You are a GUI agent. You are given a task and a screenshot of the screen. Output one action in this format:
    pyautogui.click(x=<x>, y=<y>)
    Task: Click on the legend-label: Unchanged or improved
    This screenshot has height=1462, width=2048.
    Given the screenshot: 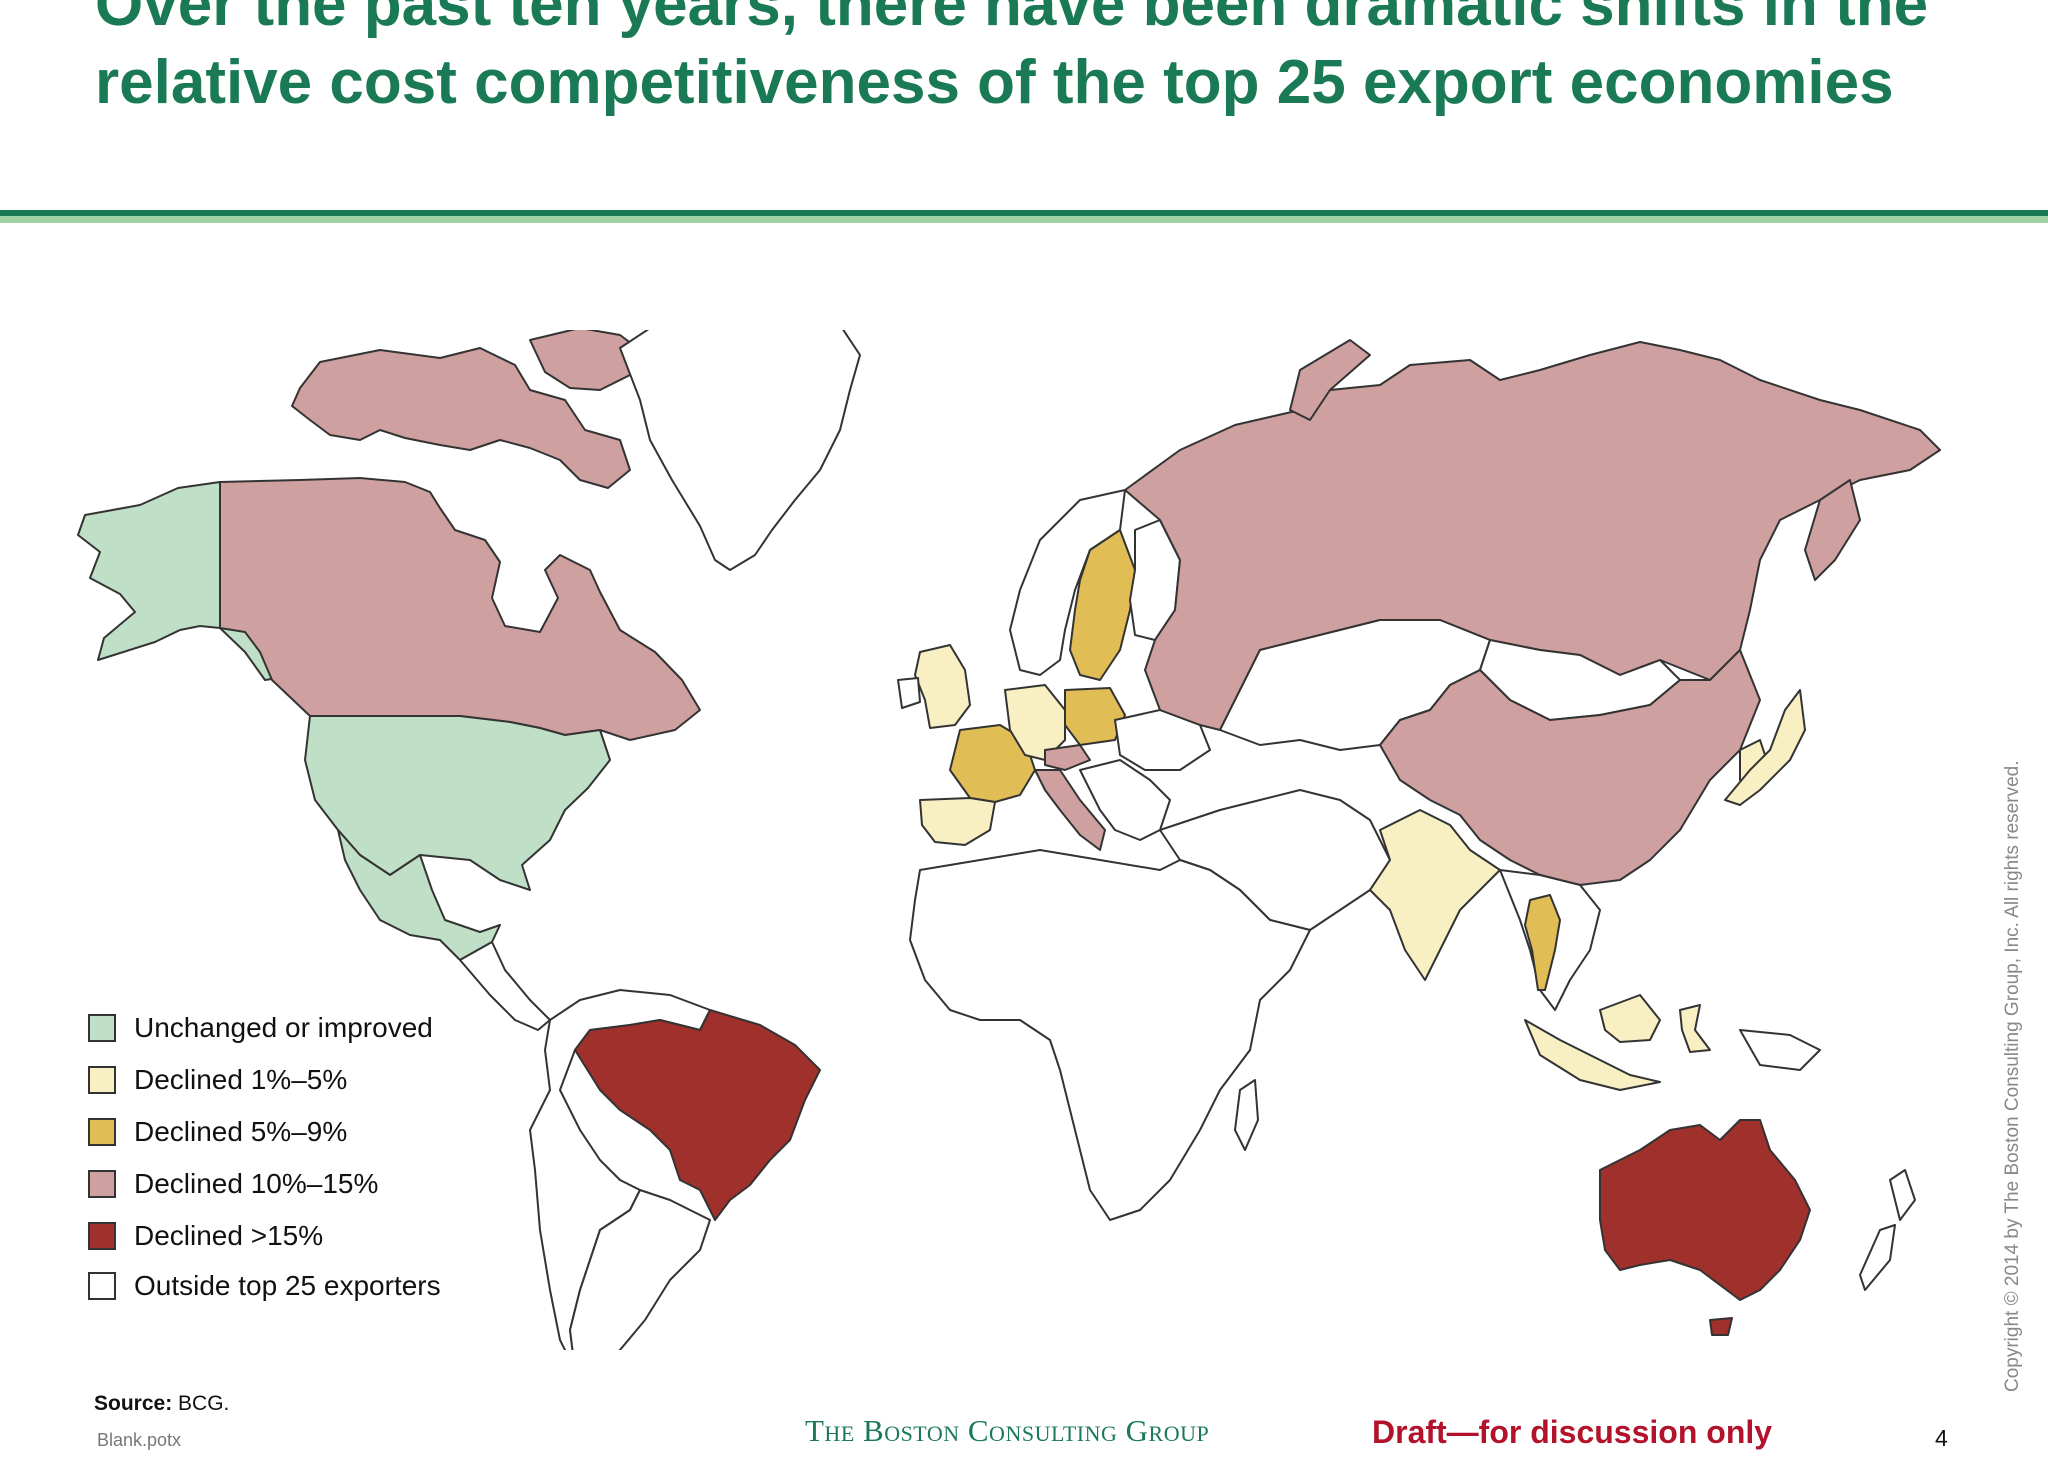 What is the action you would take?
    pyautogui.click(x=283, y=1027)
    